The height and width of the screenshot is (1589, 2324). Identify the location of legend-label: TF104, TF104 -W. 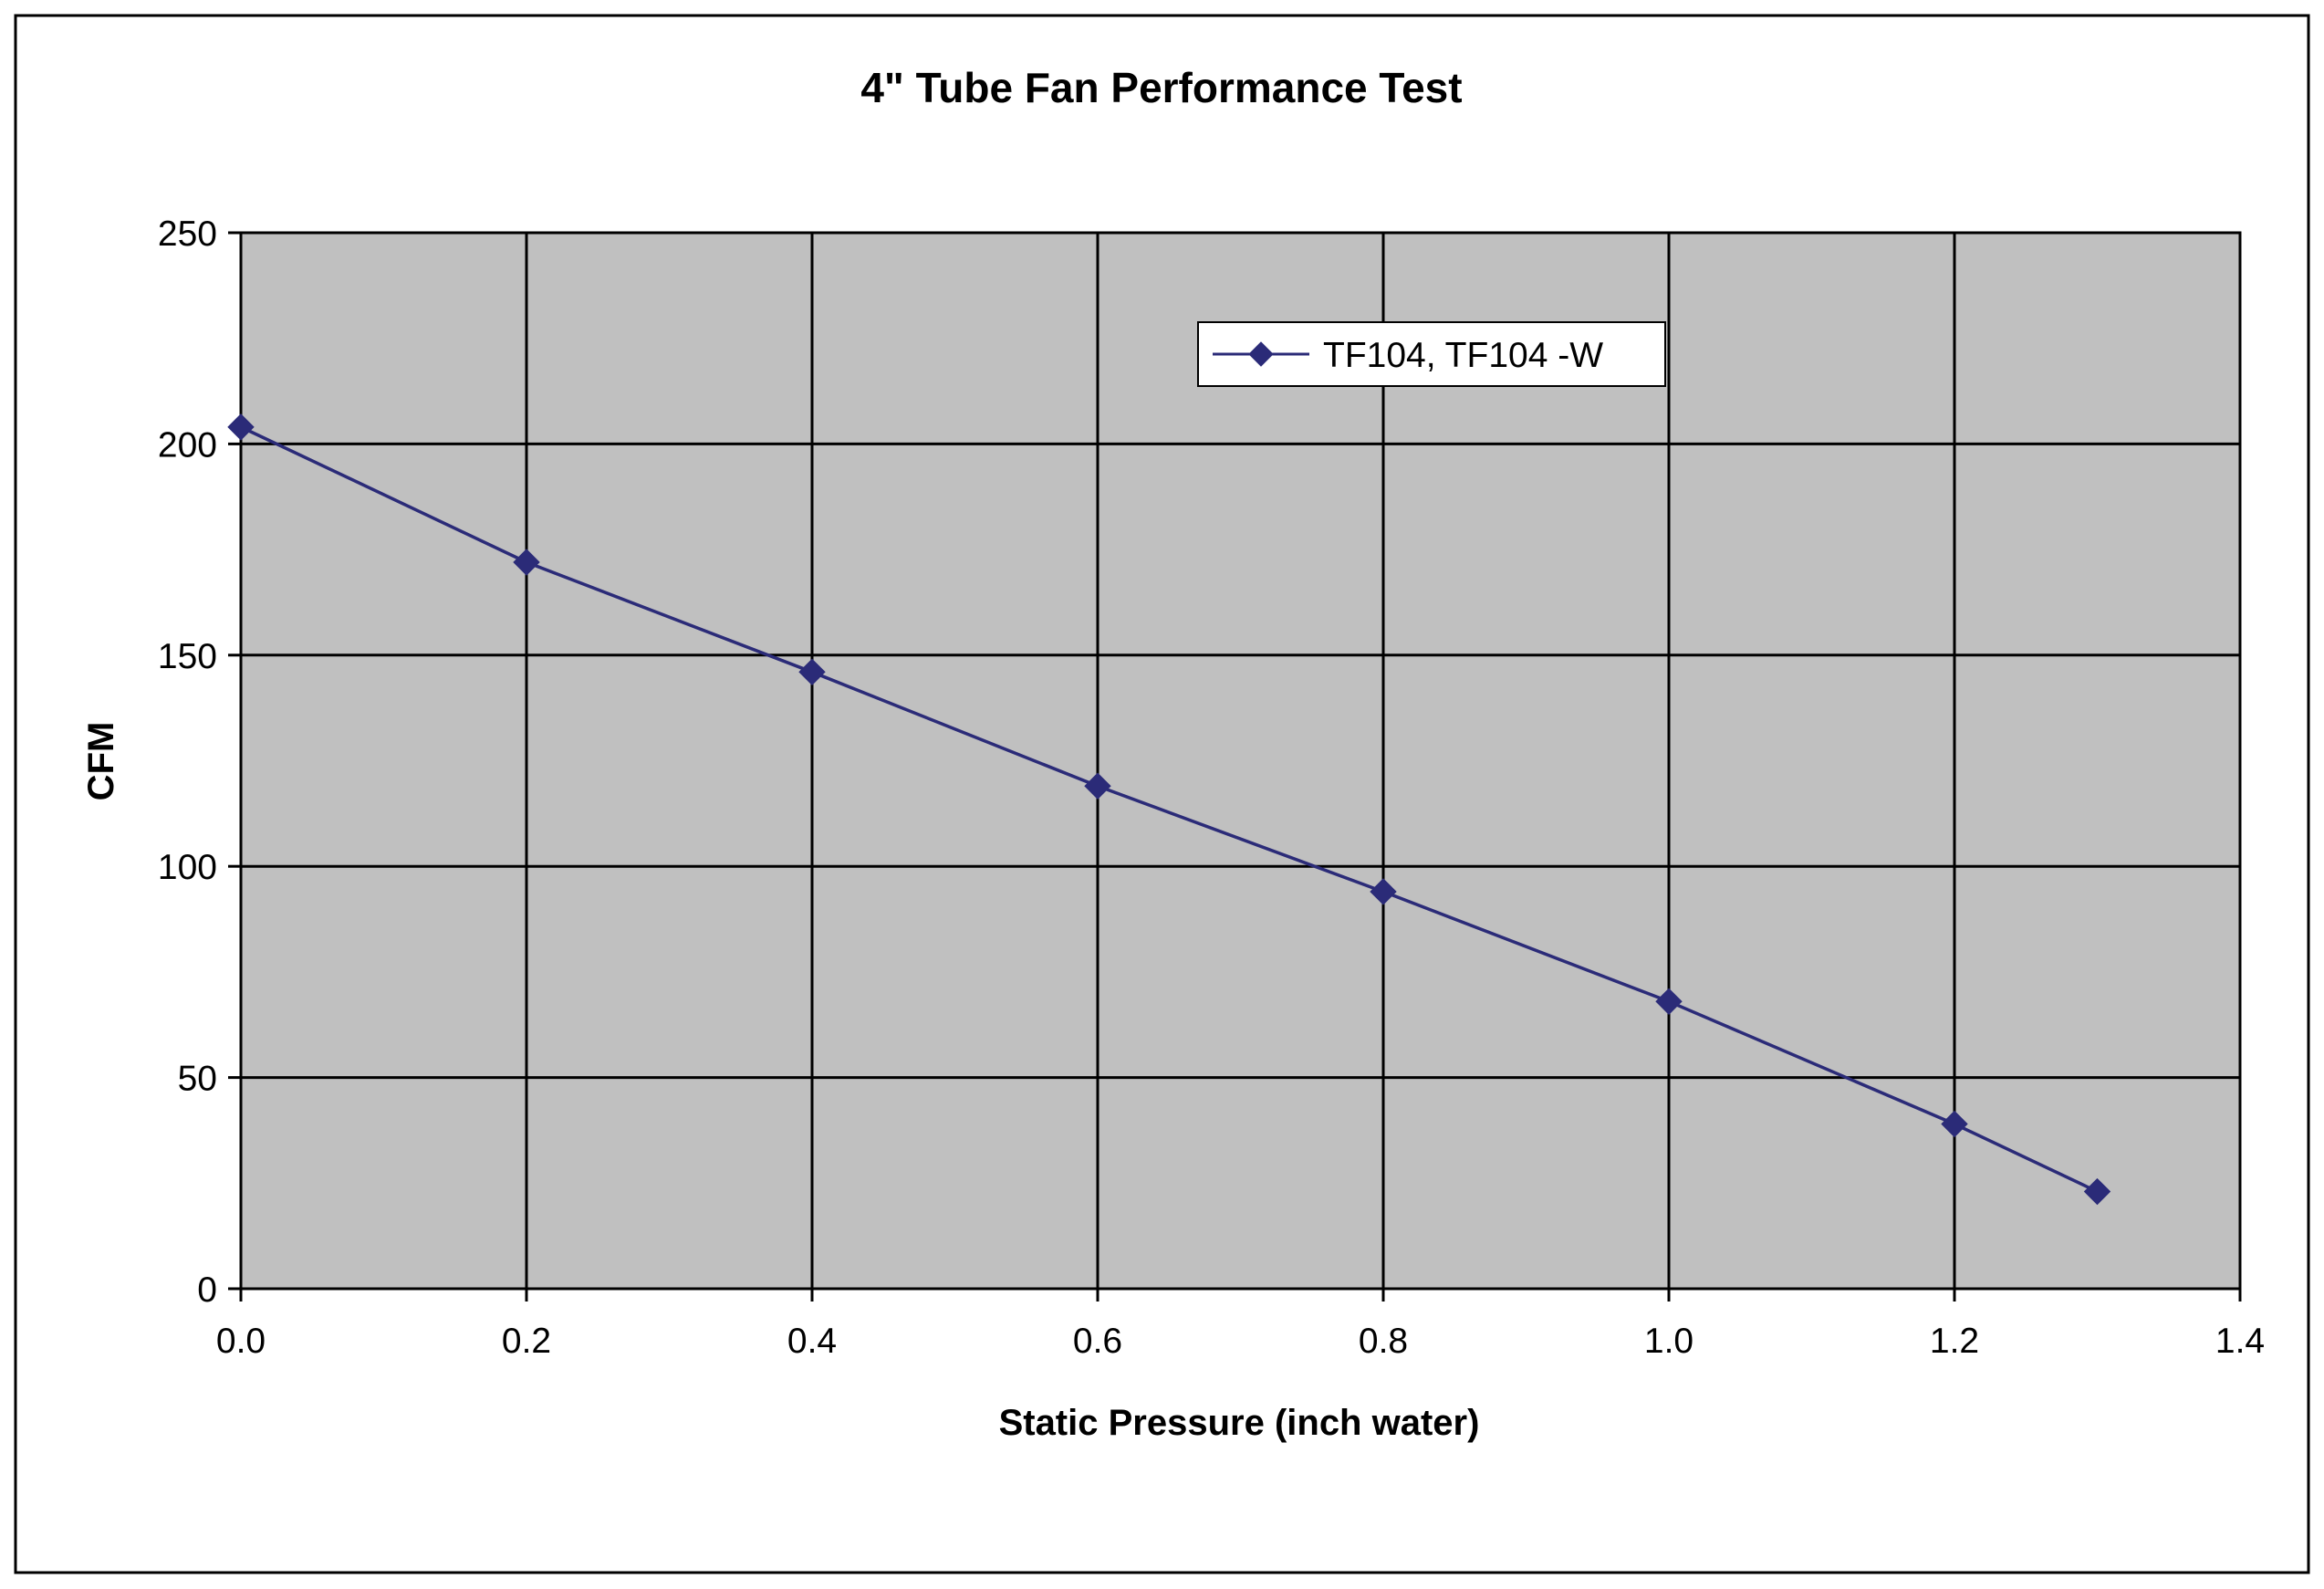
(1463, 356).